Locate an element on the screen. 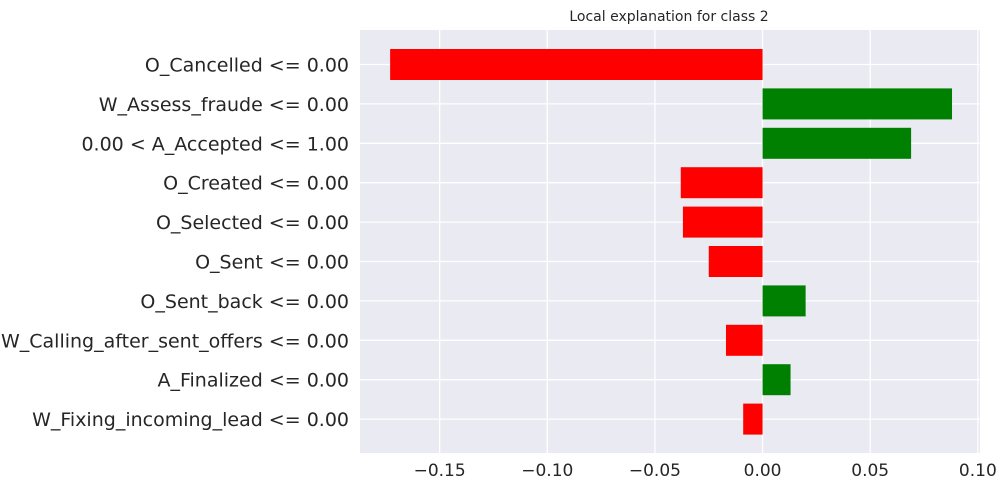 The width and height of the screenshot is (1005, 491). x-tick-labels: −0.15 −0.10 −0.05 0.00 0.05 0.10 is located at coordinates (705, 471).